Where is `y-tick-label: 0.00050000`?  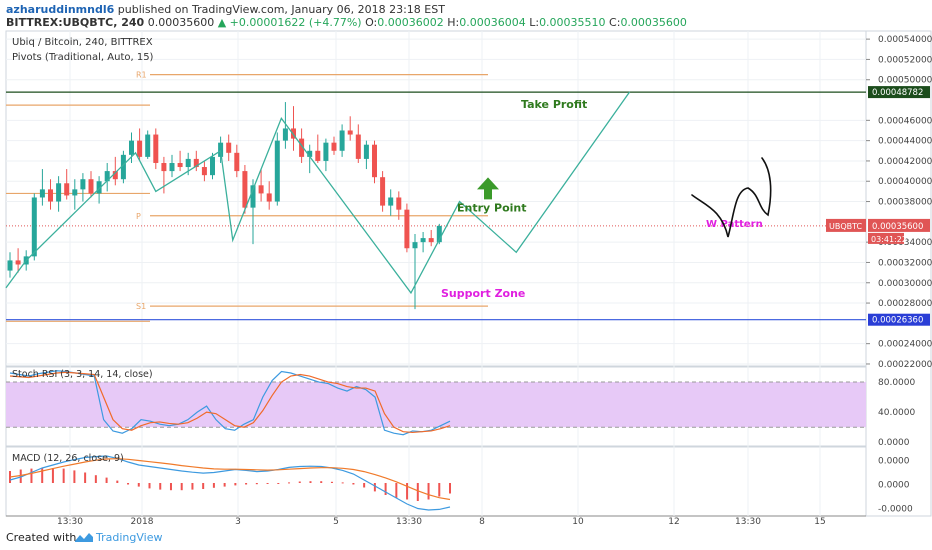
y-tick-label: 0.00050000 is located at coordinates (905, 81).